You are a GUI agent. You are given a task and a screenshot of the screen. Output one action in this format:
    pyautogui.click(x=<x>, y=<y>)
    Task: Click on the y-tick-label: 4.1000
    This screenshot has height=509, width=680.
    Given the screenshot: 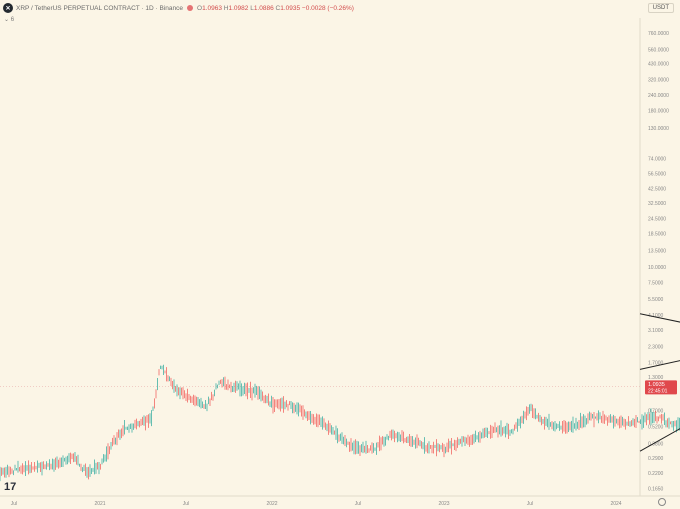 What is the action you would take?
    pyautogui.click(x=656, y=316)
    